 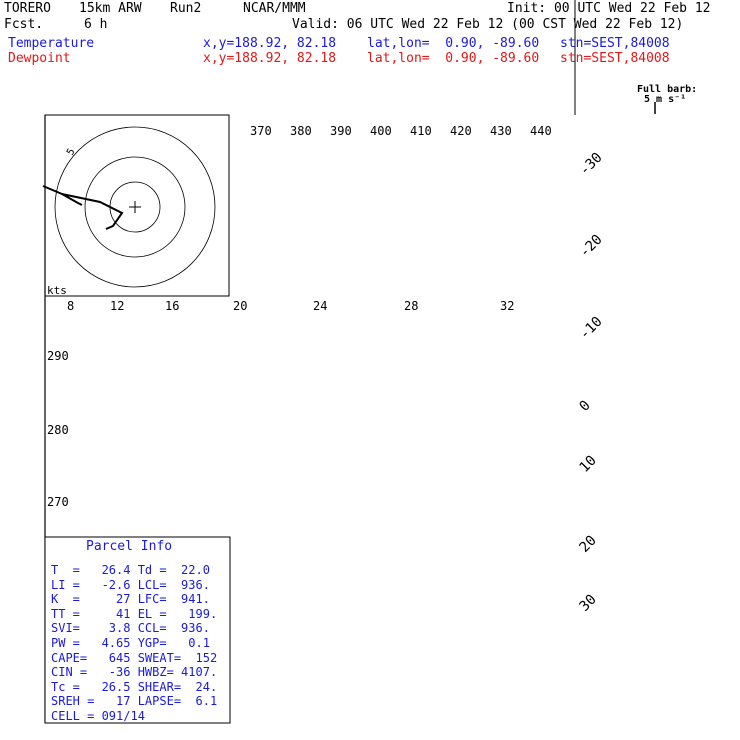 What do you see at coordinates (130, 643) in the screenshot?
I see `parcel-info-row: PW = 4.65 YGP= 0.1` at bounding box center [130, 643].